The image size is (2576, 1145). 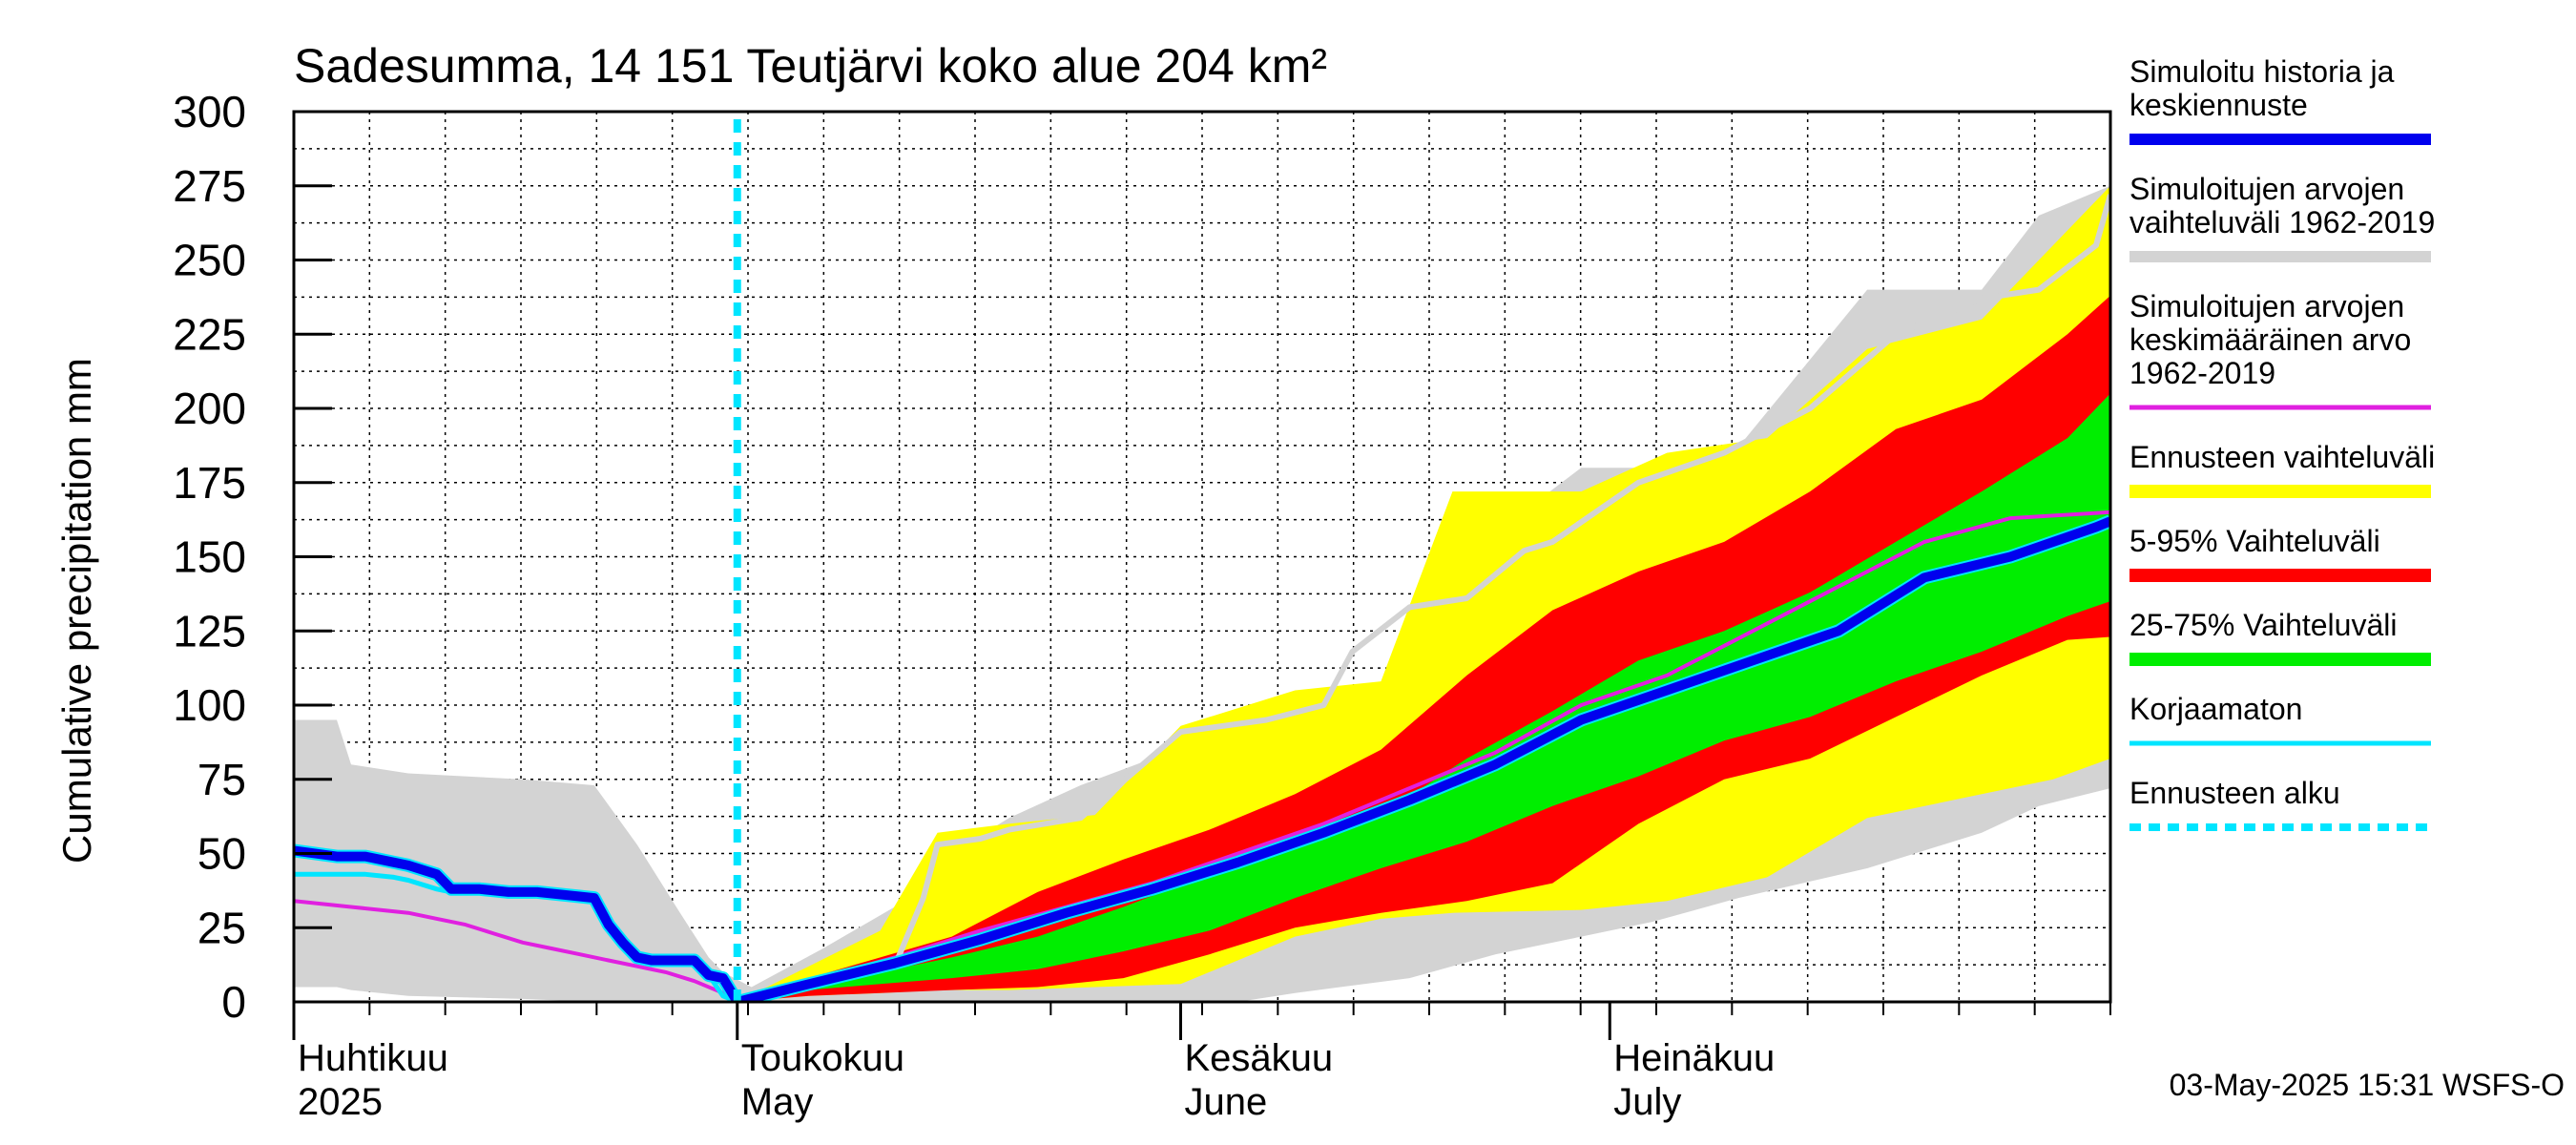 What do you see at coordinates (1259, 1058) in the screenshot?
I see `x-month-label: Kesäkuu` at bounding box center [1259, 1058].